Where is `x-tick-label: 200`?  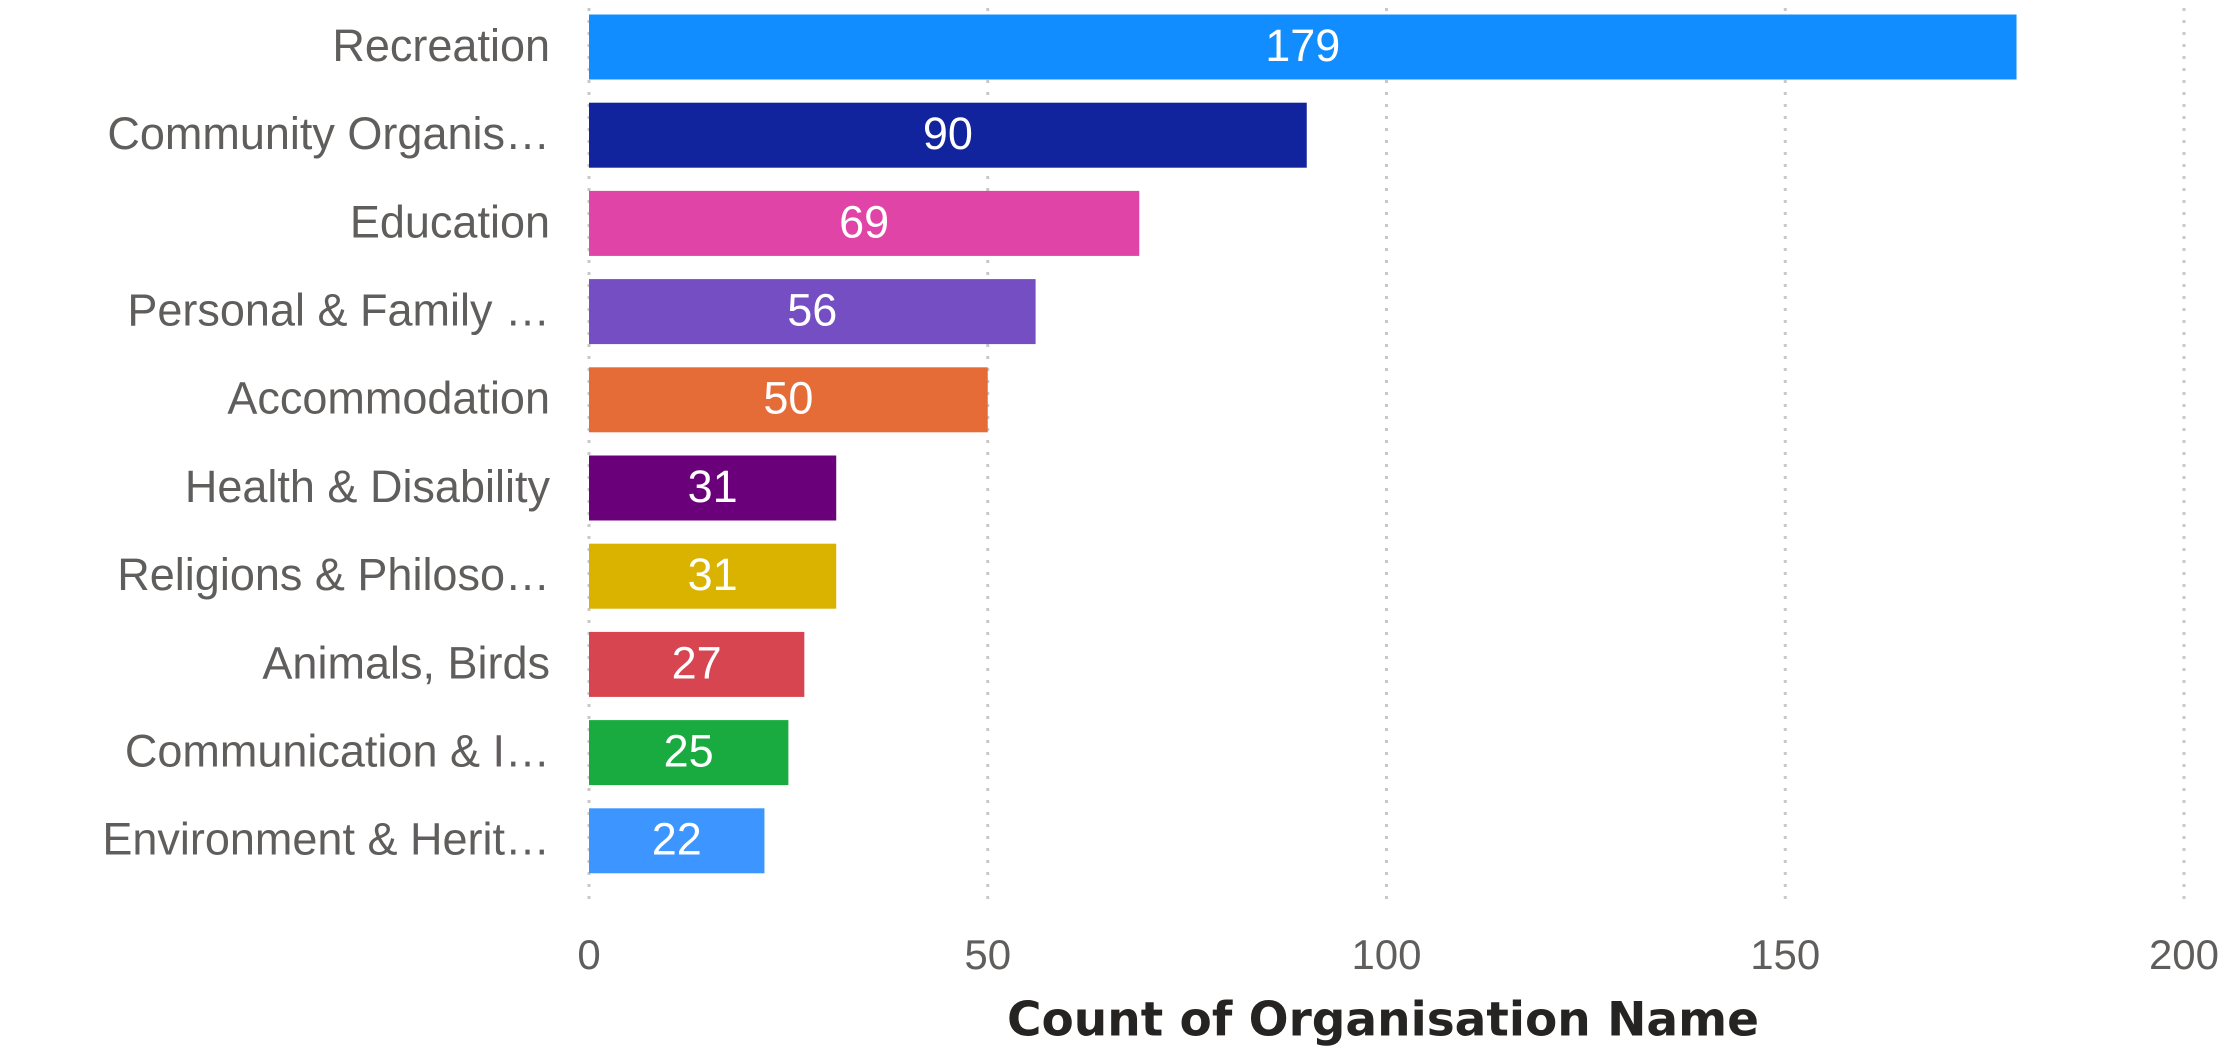
x-tick-label: 200 is located at coordinates (2184, 954).